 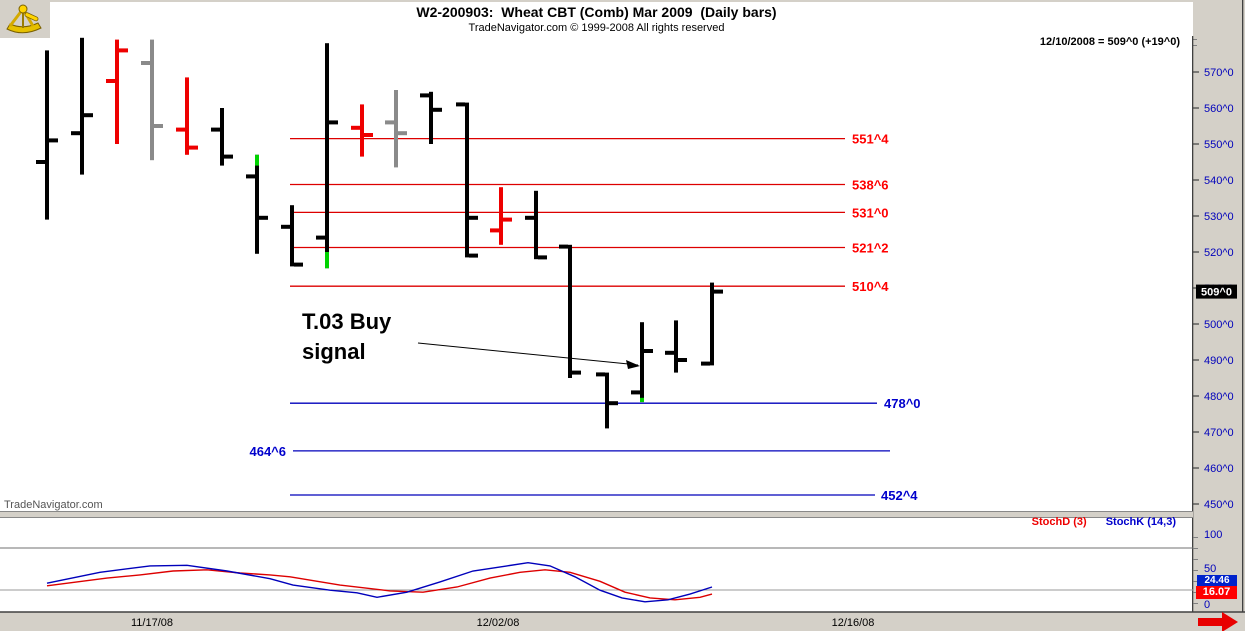 I want to click on price-axis-label: 520^0, so click(x=1219, y=253).